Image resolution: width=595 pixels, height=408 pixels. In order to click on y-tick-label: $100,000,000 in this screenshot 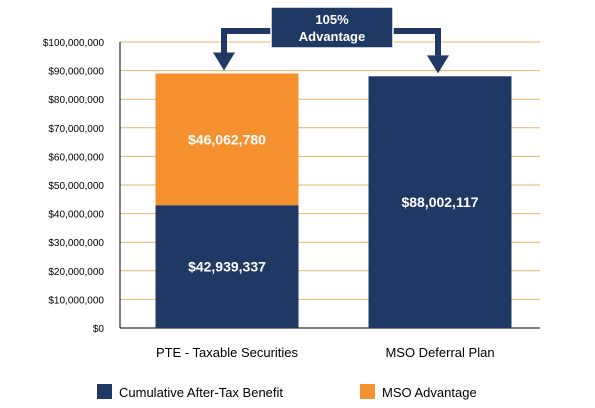, I will do `click(74, 43)`.